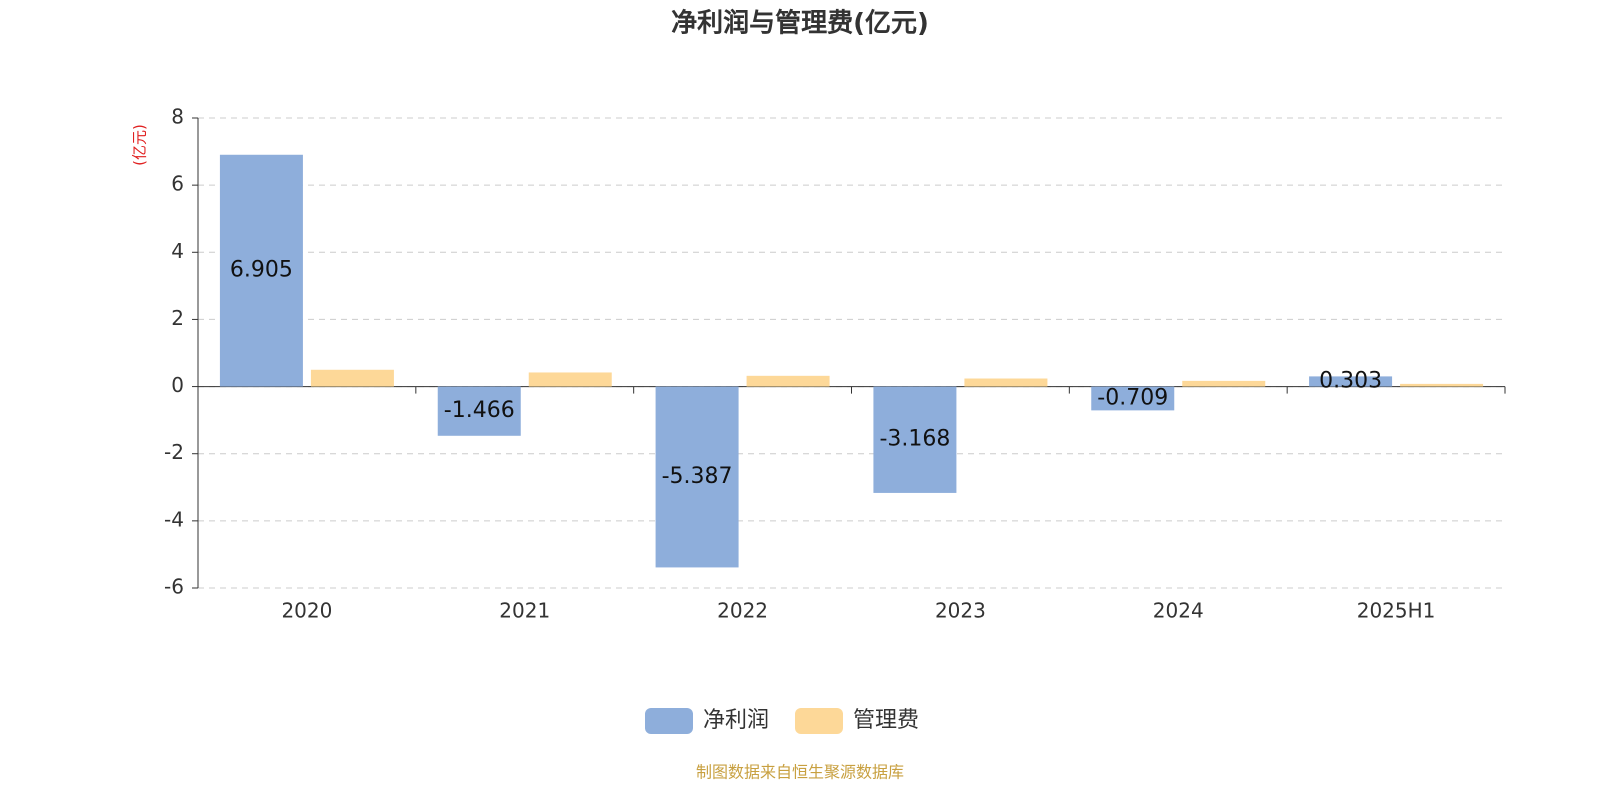  What do you see at coordinates (524, 611) in the screenshot?
I see `x-tick-label: 2021` at bounding box center [524, 611].